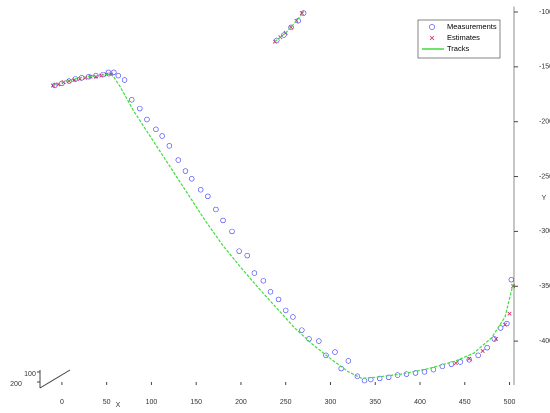 The height and width of the screenshot is (413, 550). I want to click on z-tick-label: 200, so click(16, 384).